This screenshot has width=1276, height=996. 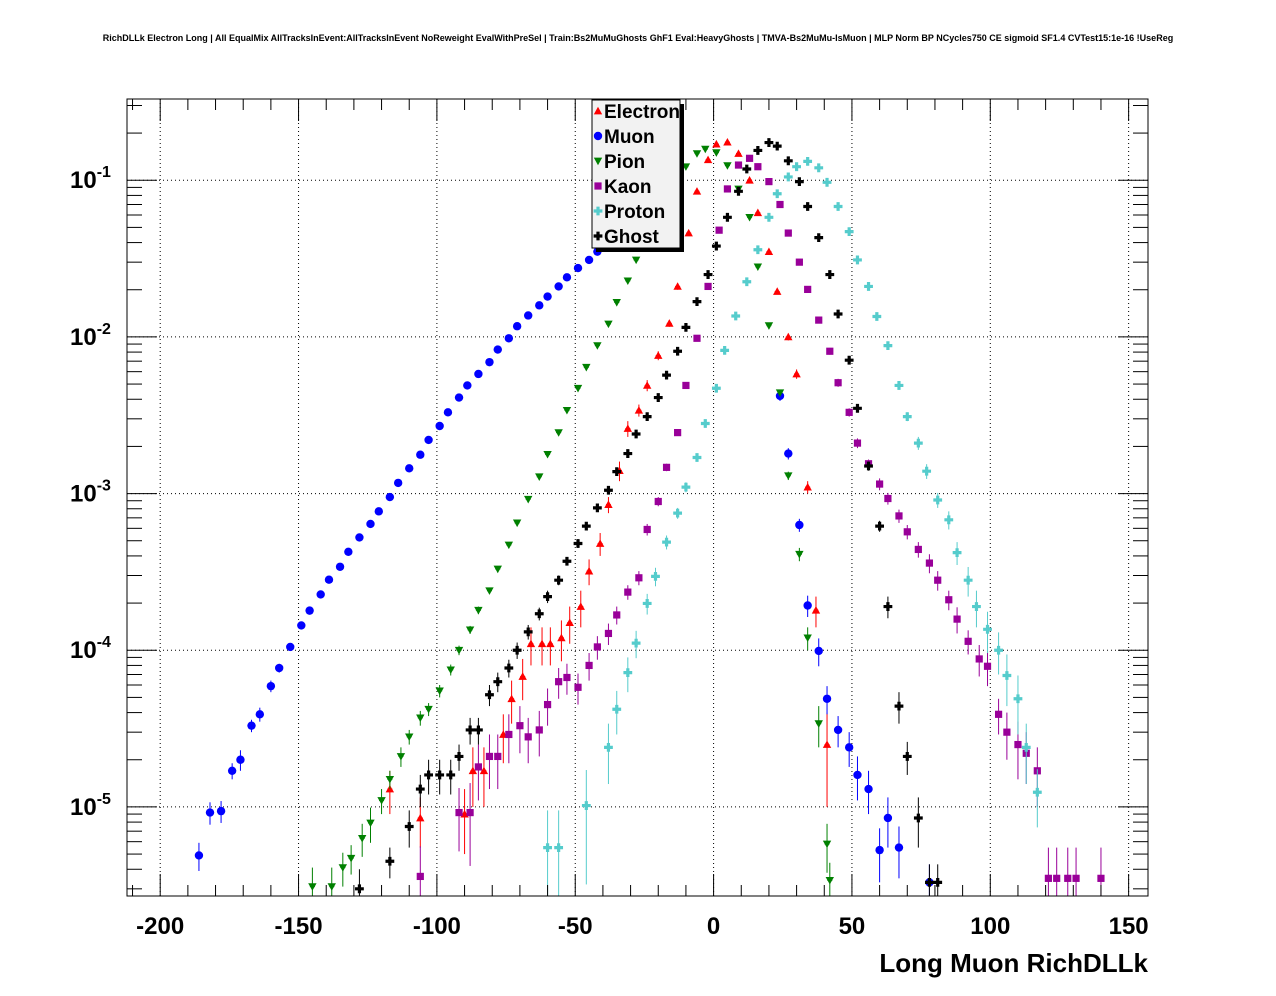 I want to click on legend-label-kaon: Kaon, so click(x=628, y=187).